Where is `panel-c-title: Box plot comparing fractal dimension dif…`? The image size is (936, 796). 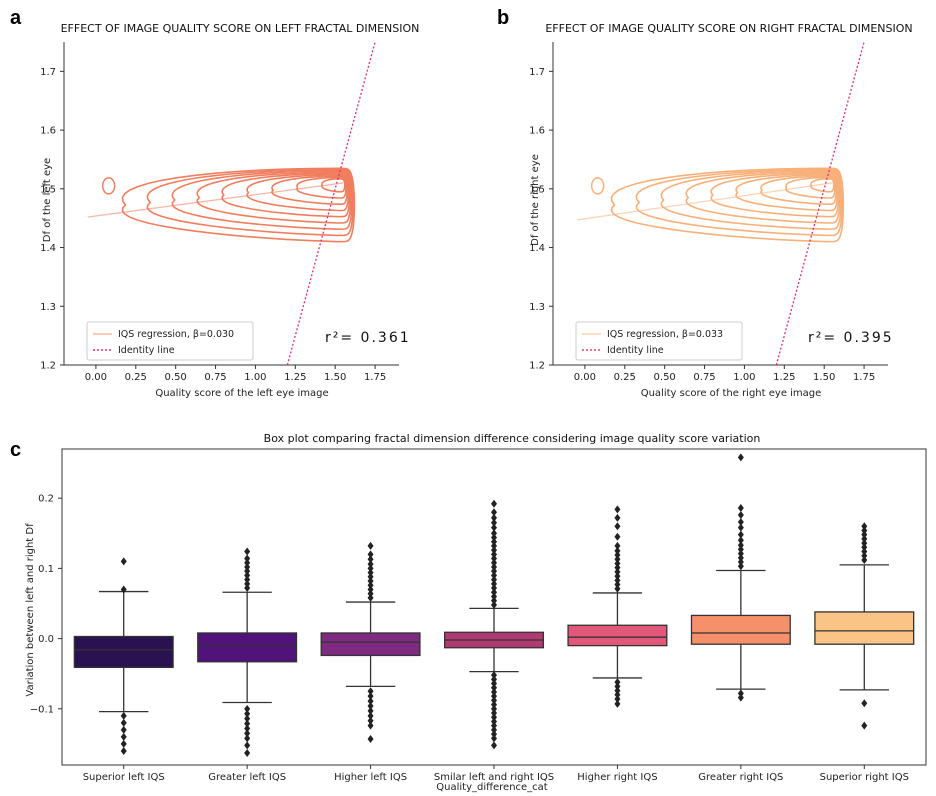
panel-c-title: Box plot comparing fractal dimension dif… is located at coordinates (512, 438).